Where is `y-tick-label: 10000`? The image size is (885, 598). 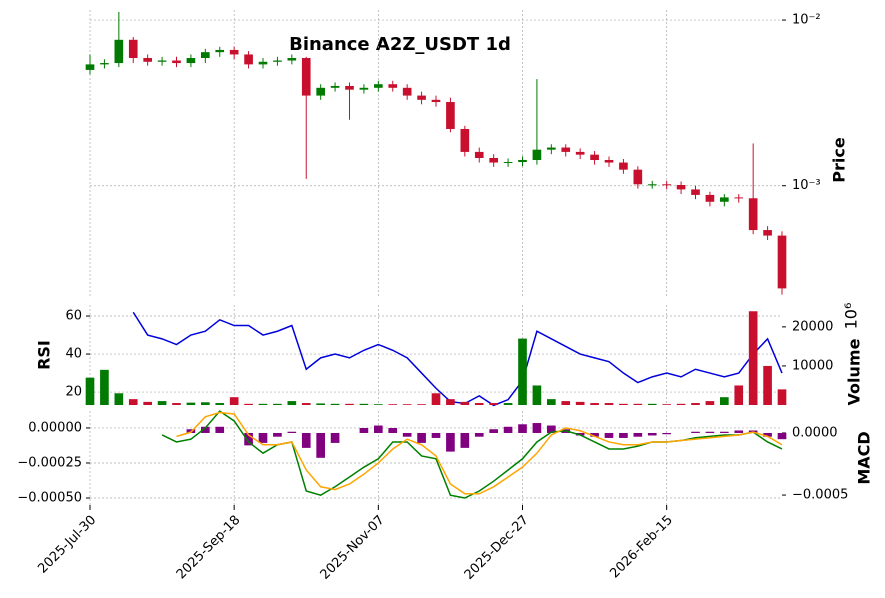
y-tick-label: 10000 is located at coordinates (812, 365).